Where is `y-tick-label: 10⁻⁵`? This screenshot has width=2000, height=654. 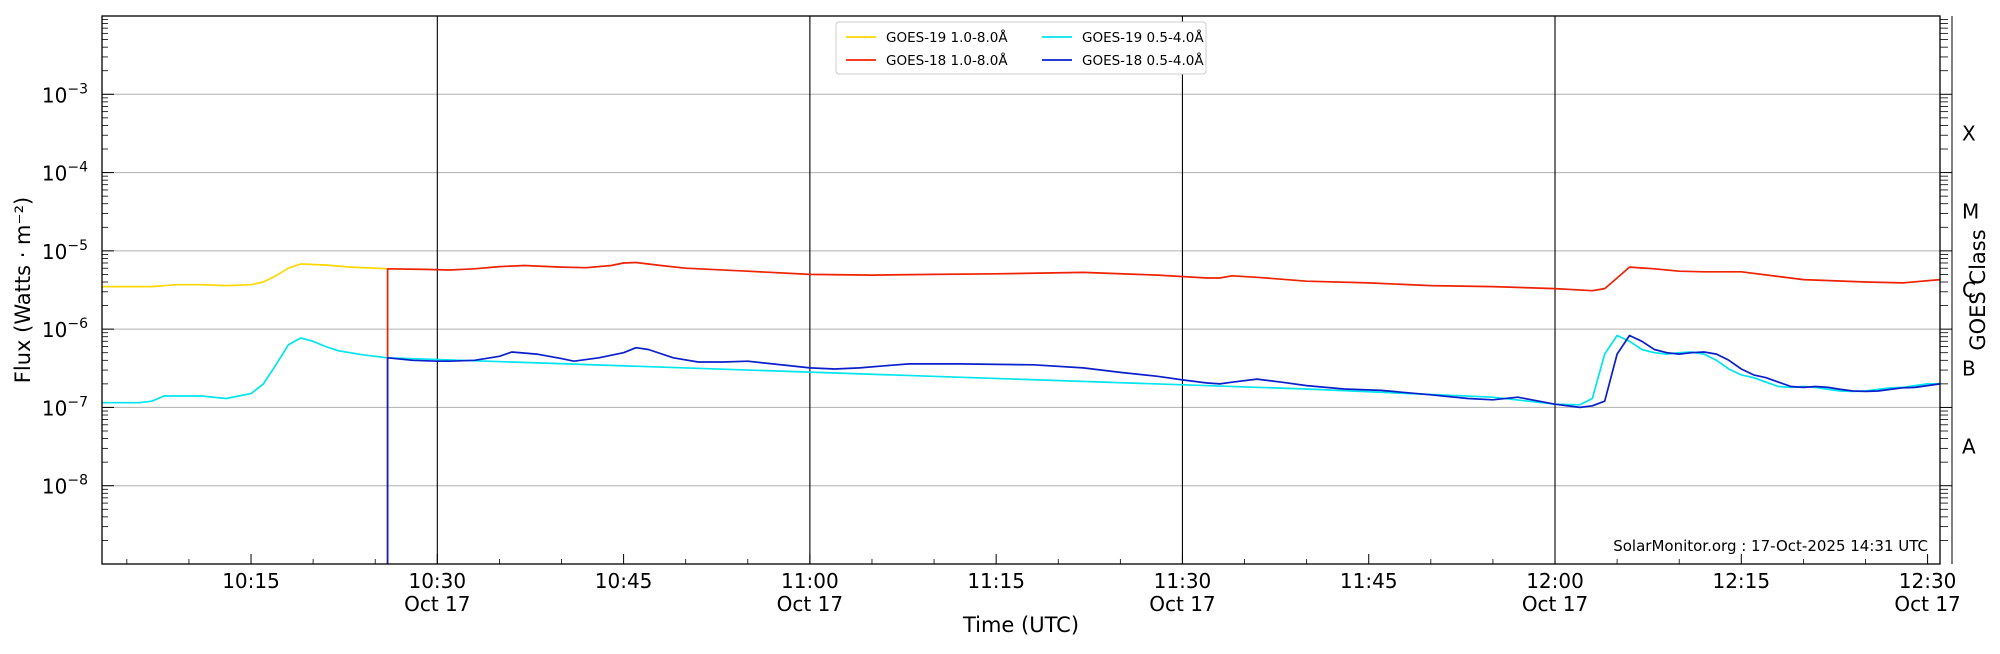 y-tick-label: 10⁻⁵ is located at coordinates (65, 251).